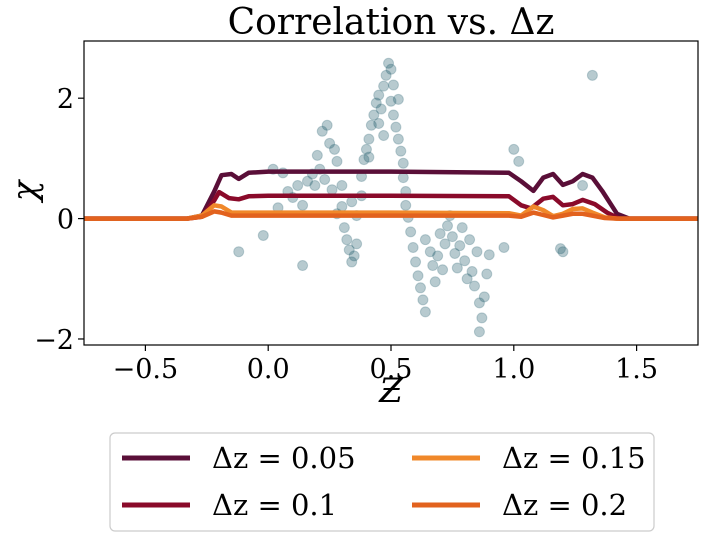  What do you see at coordinates (391, 22) in the screenshot?
I see `chart-title: Correlation vs. Δz` at bounding box center [391, 22].